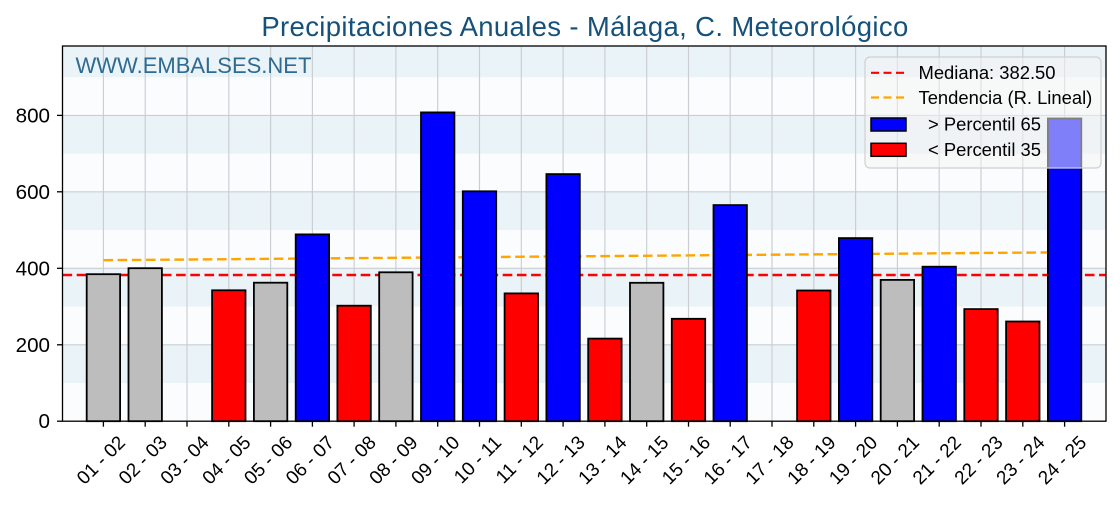  What do you see at coordinates (33, 192) in the screenshot?
I see `svg-text: 600` at bounding box center [33, 192].